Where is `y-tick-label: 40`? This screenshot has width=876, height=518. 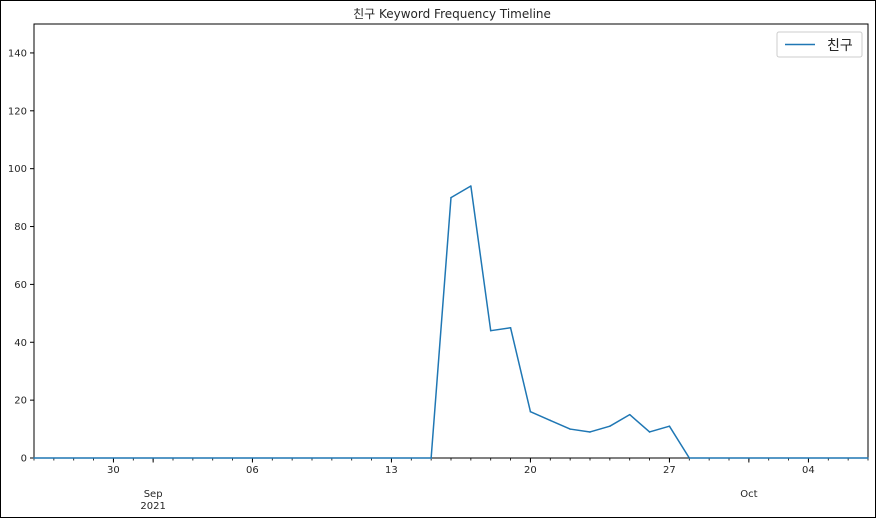
y-tick-label: 40 is located at coordinates (20, 343).